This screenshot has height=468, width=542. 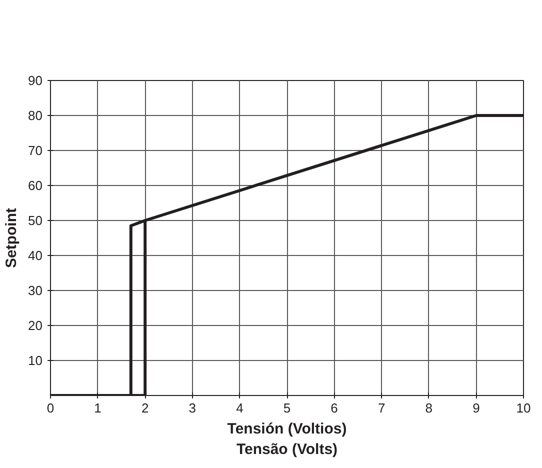 What do you see at coordinates (35, 115) in the screenshot?
I see `y-tick-label: 80` at bounding box center [35, 115].